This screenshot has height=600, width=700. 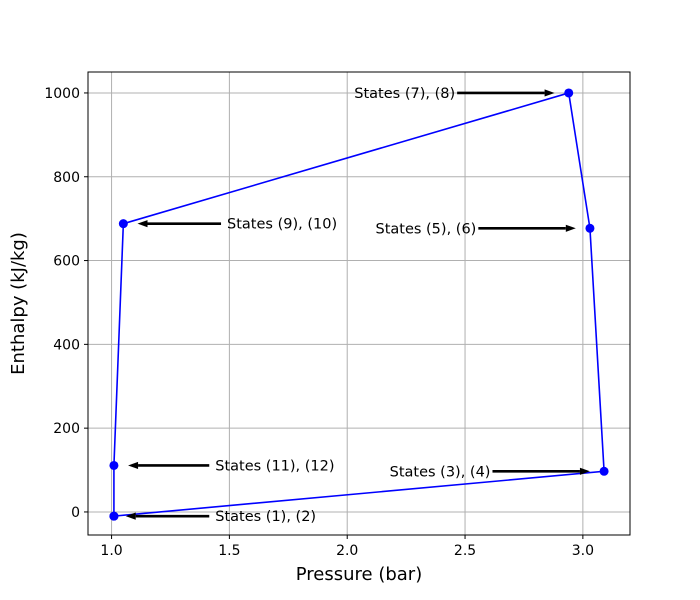 What do you see at coordinates (274, 466) in the screenshot?
I see `annotation-label: States (11), (12)` at bounding box center [274, 466].